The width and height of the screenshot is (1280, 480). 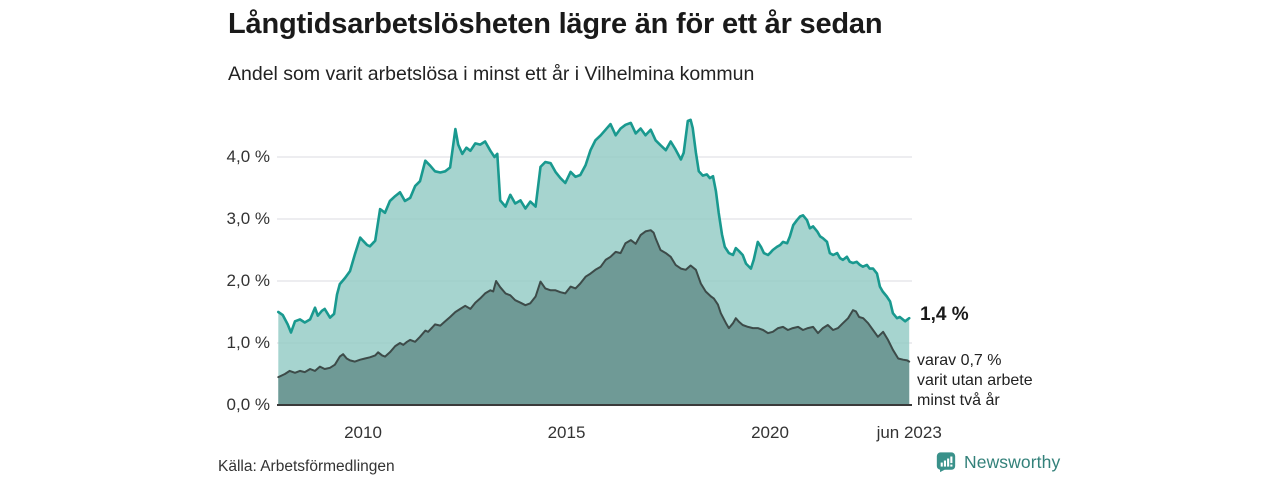 I want to click on x-tick-label: jun 2023, so click(x=909, y=432).